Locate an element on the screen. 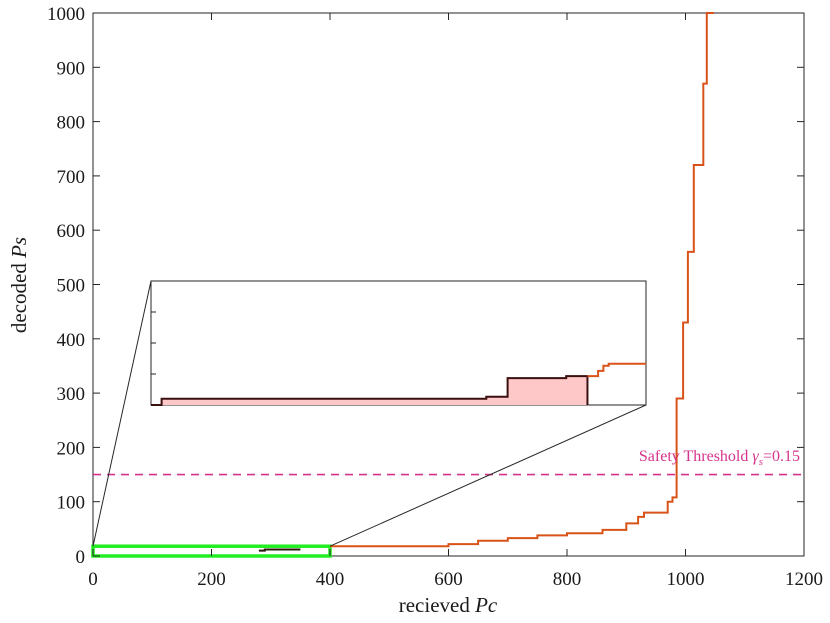 The image size is (830, 623). y-tick-label: 1000 is located at coordinates (66, 14).